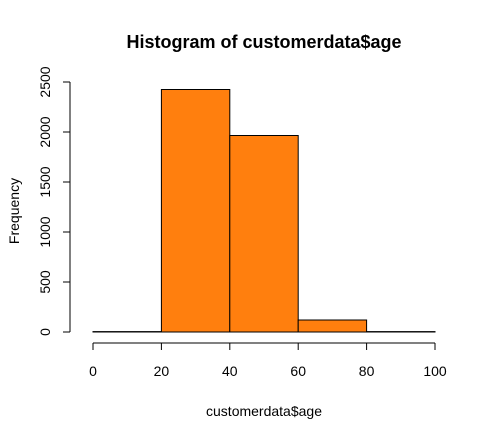 The width and height of the screenshot is (490, 446). Describe the element at coordinates (264, 411) in the screenshot. I see `x-axis-label: customerdata$age` at that location.